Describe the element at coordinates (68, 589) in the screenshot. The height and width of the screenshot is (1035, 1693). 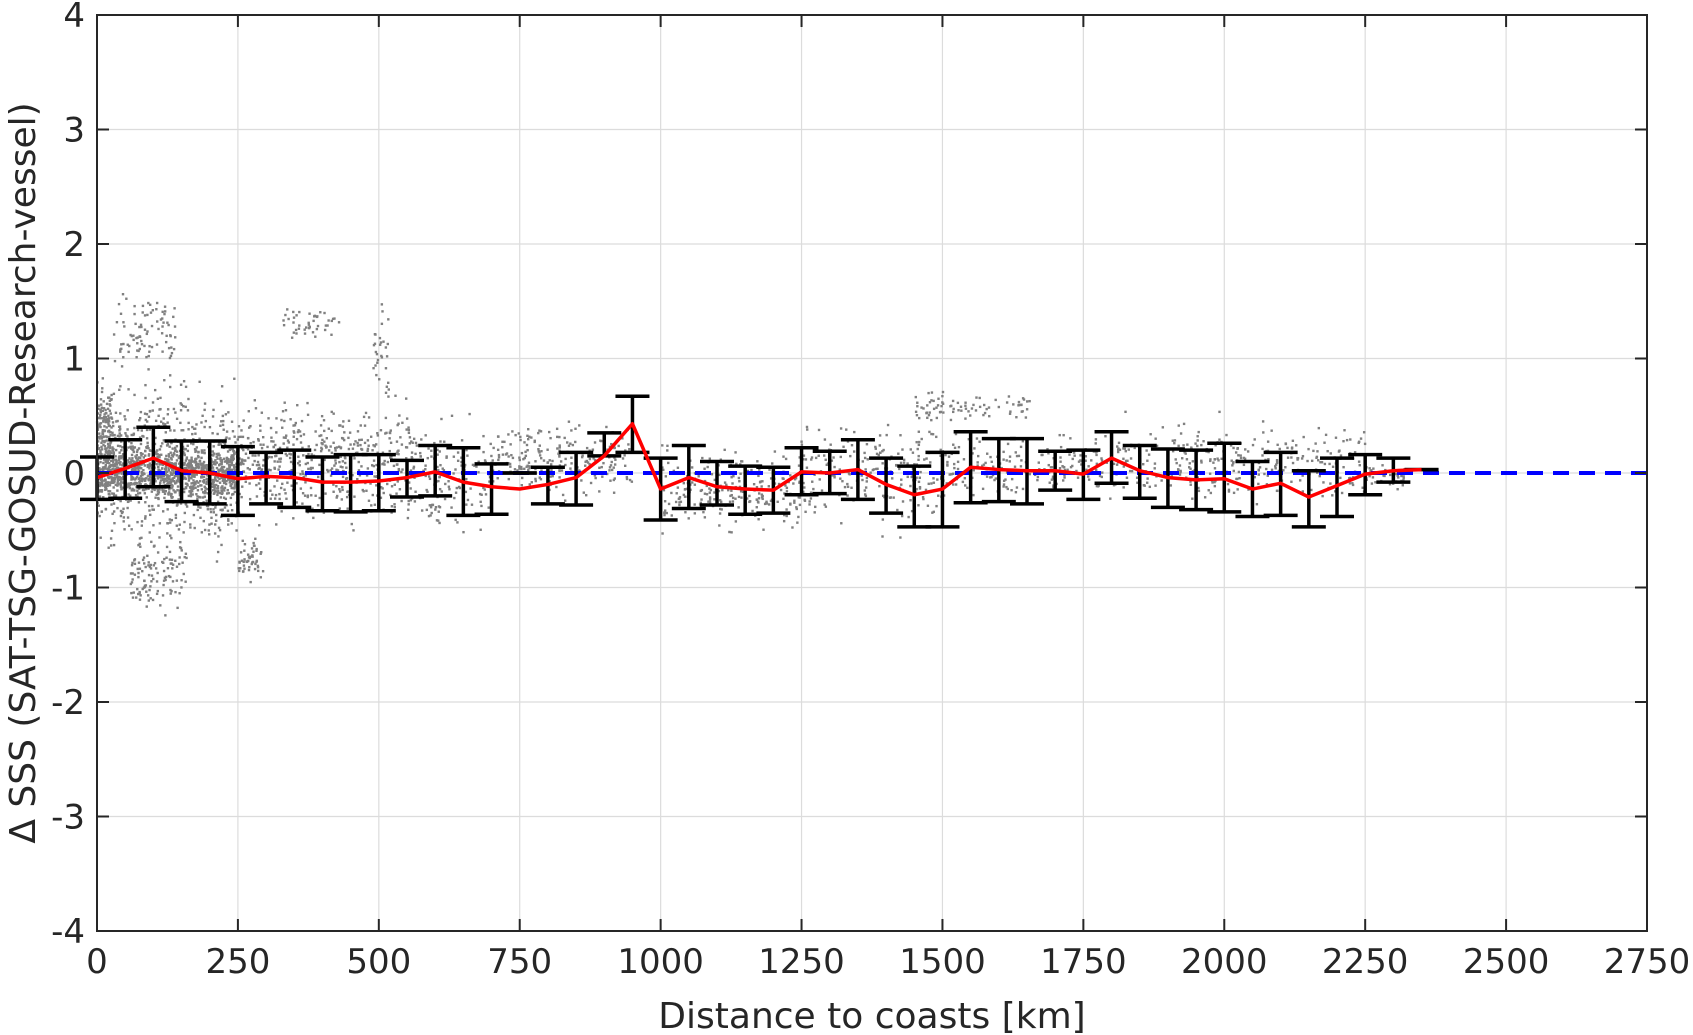
I see `y-tick-label: -1` at that location.